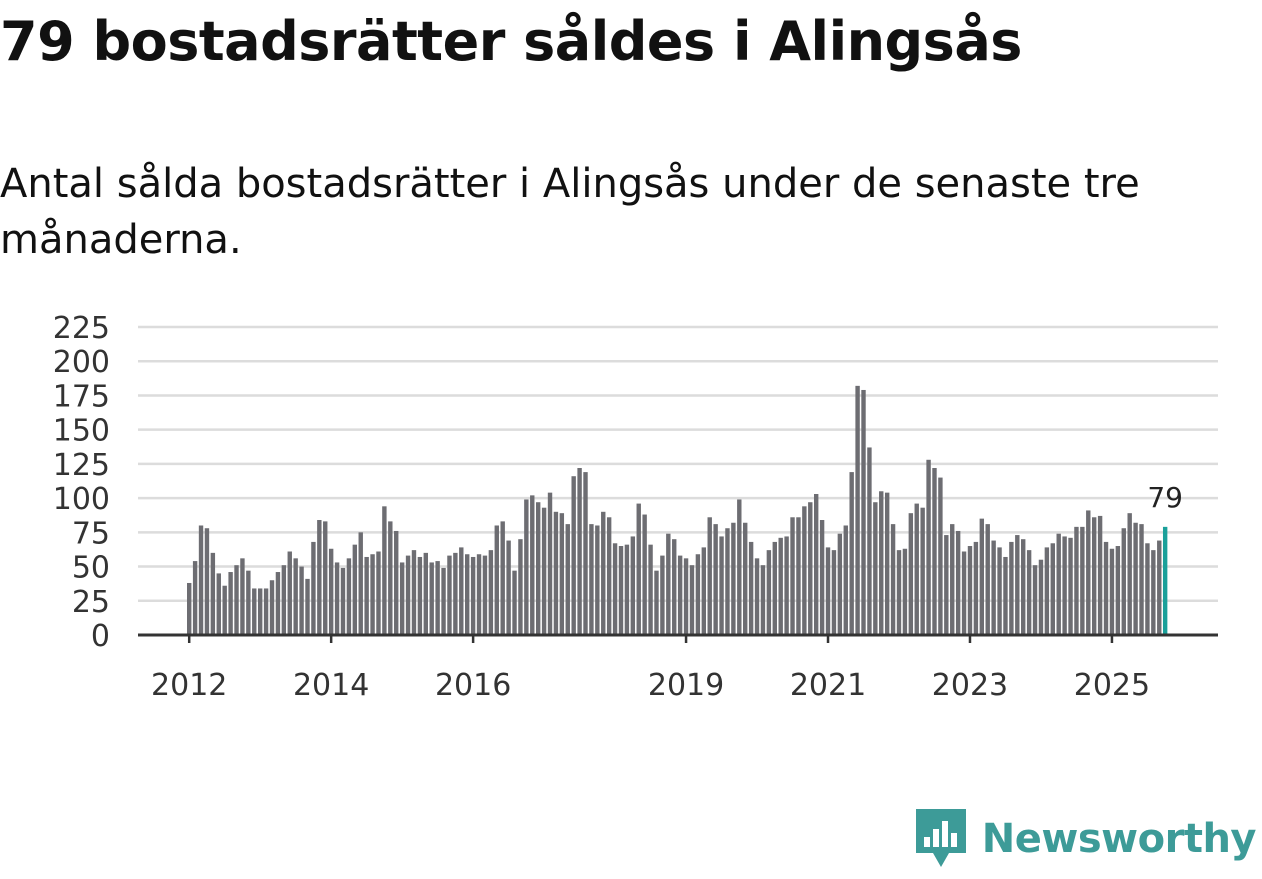  What do you see at coordinates (91, 568) in the screenshot?
I see `y-tick-label: 50` at bounding box center [91, 568].